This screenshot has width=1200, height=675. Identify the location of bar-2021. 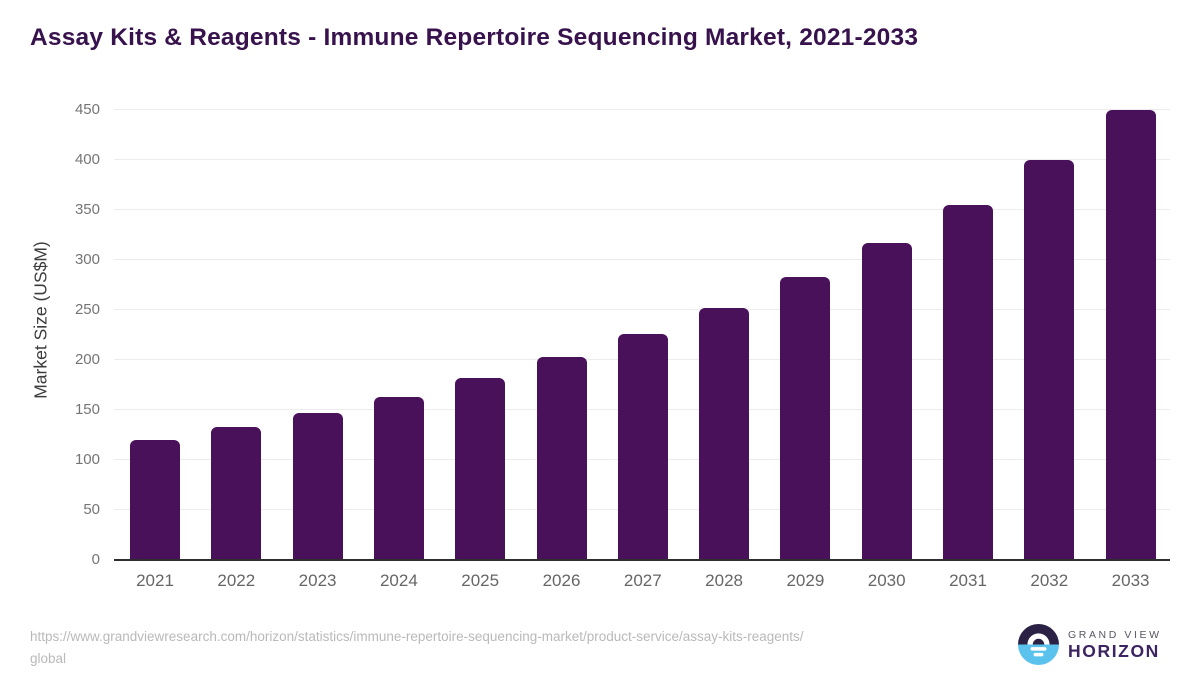
(155, 499).